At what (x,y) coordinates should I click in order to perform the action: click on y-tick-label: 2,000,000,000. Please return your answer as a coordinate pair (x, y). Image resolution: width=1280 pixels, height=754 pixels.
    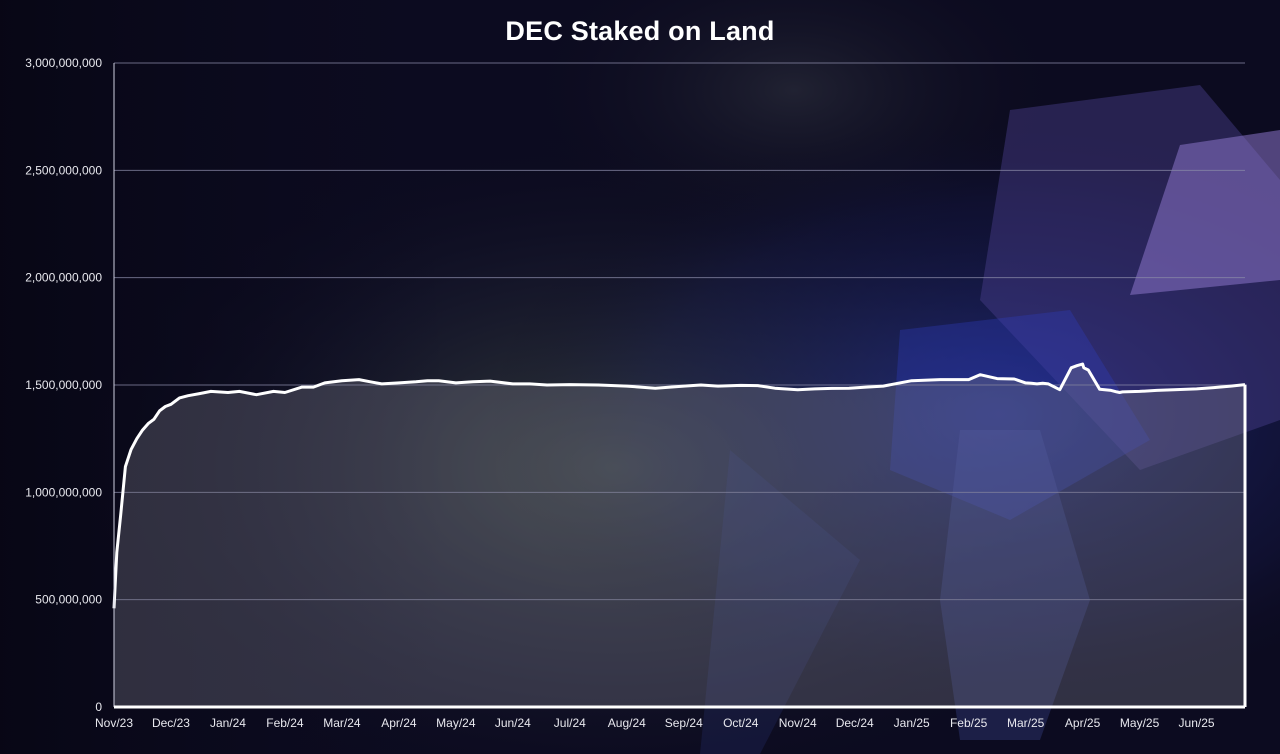
    Looking at the image, I should click on (63, 278).